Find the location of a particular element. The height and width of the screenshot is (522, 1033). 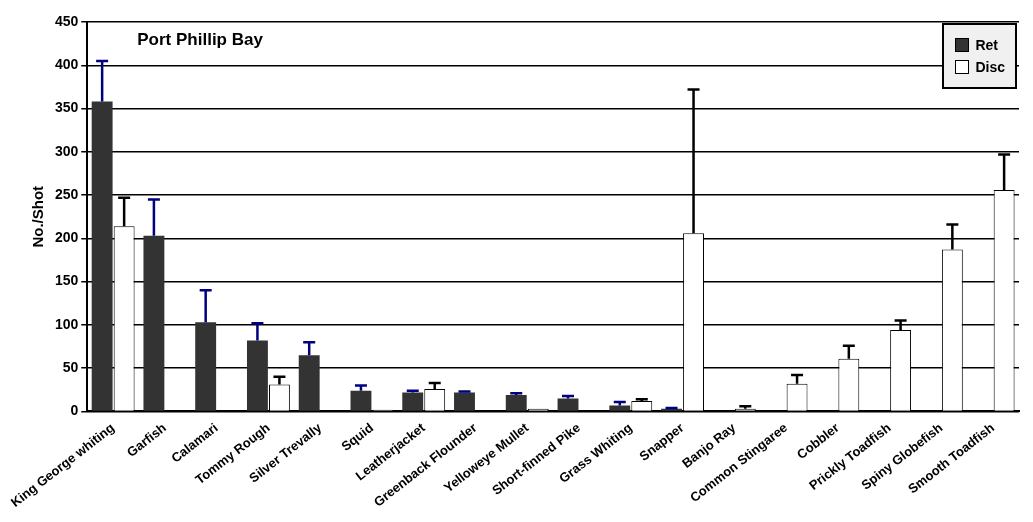

y-tick-label: 100 is located at coordinates (66, 323).